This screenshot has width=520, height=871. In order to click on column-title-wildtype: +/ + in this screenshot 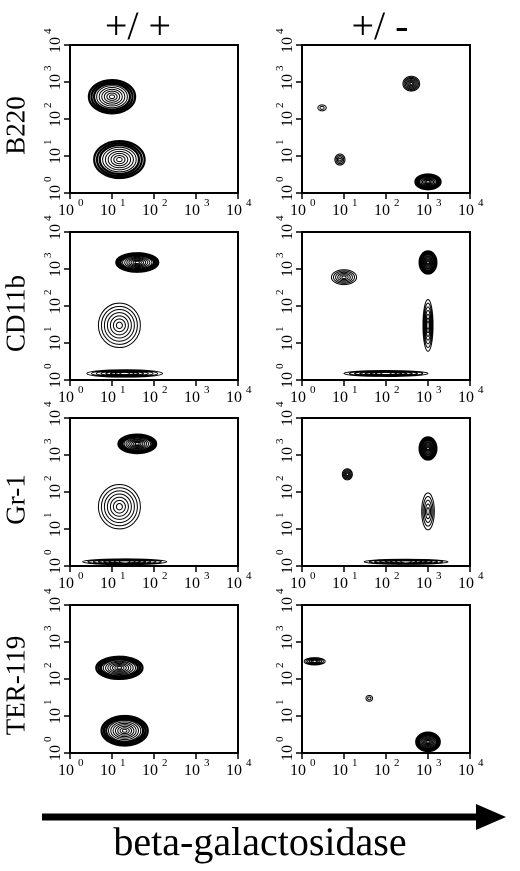, I will do `click(138, 25)`.